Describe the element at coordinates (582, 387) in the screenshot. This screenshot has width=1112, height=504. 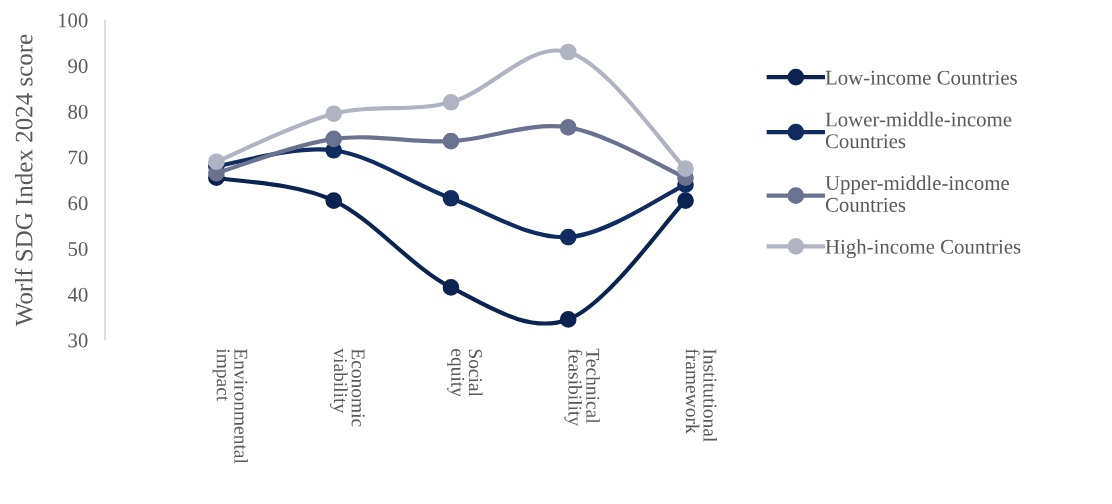
I see `x-tick-label: Technical feasibility` at that location.